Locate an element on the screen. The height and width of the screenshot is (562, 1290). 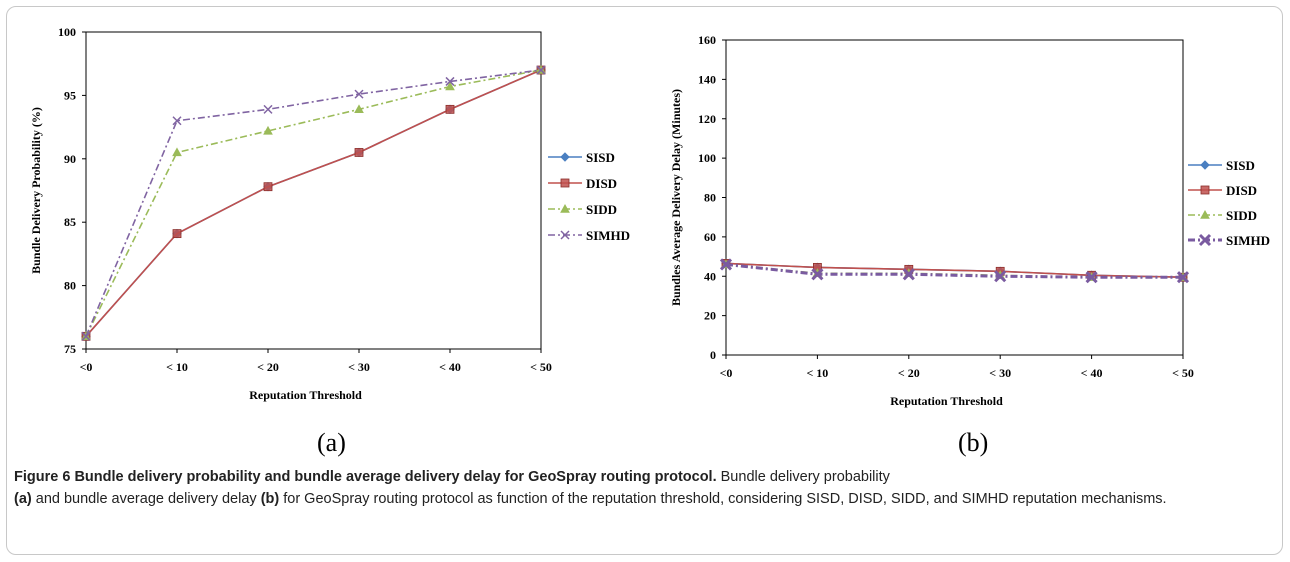
a-xtick-label-20: < 20 is located at coordinates (268, 367).